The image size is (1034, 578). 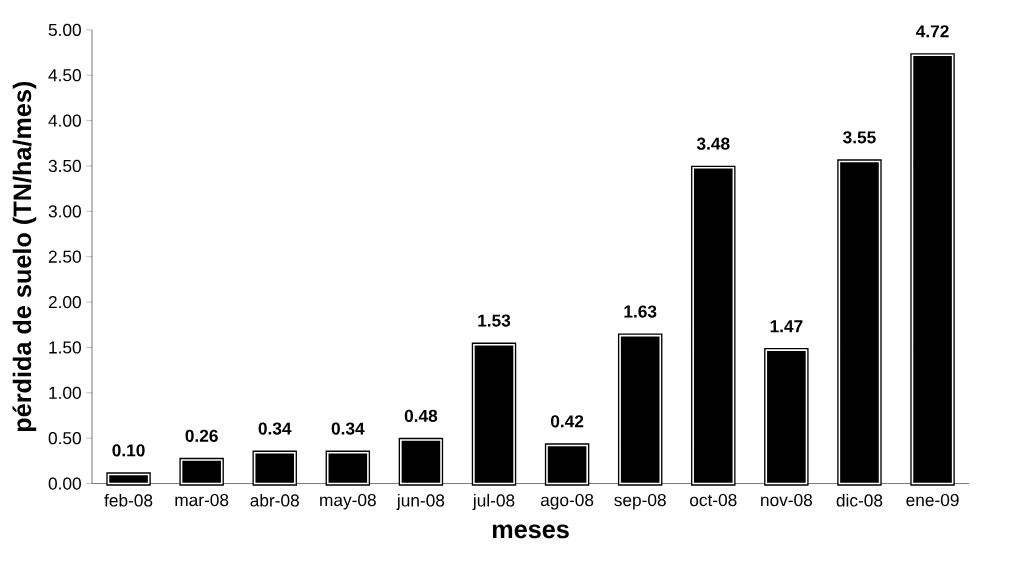 What do you see at coordinates (421, 415) in the screenshot?
I see `data-label: 0.48` at bounding box center [421, 415].